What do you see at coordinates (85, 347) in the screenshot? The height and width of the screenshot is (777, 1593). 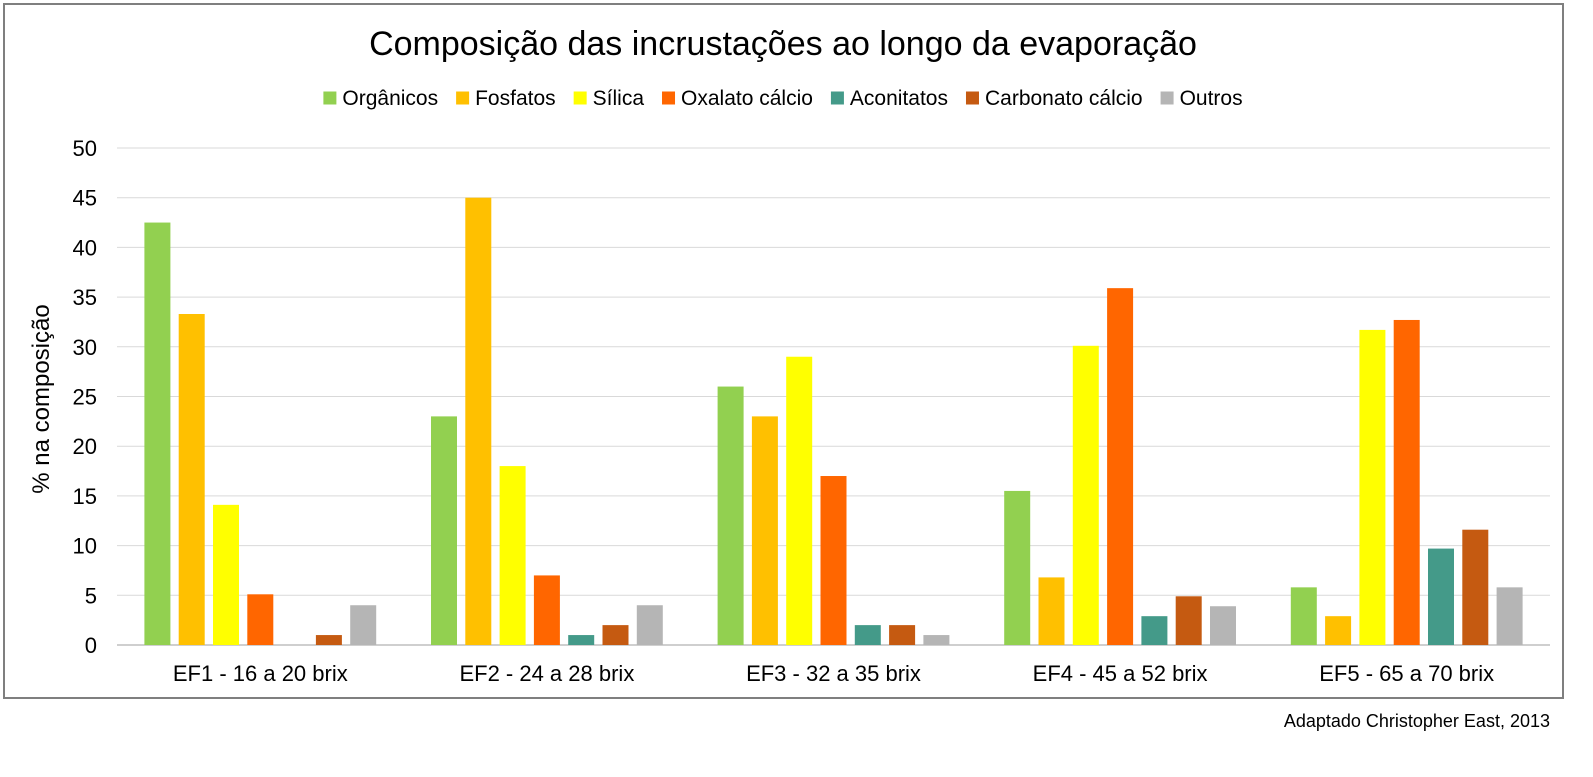 I see `y-tick-label: 30` at bounding box center [85, 347].